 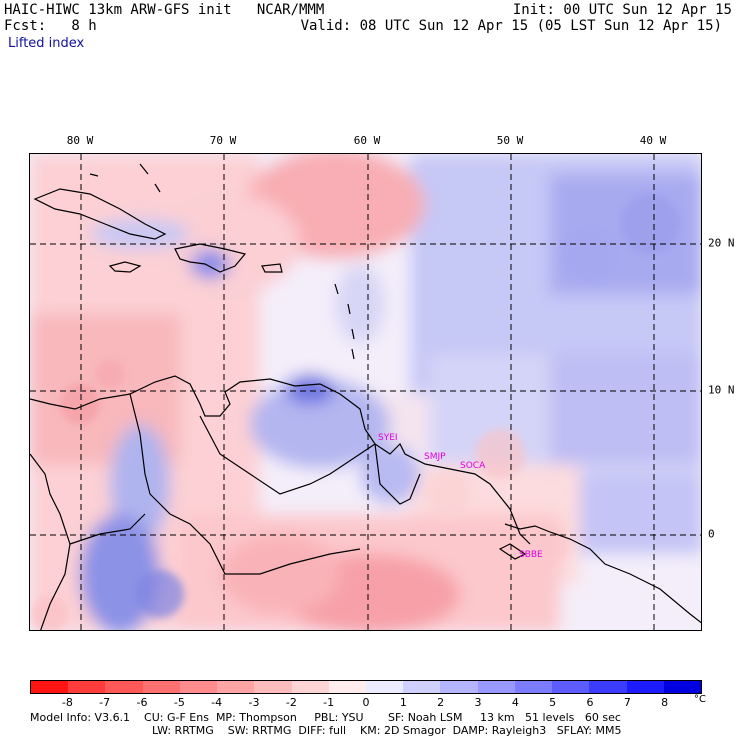 What do you see at coordinates (217, 702) in the screenshot?
I see `colorbar-tick-label: -4` at bounding box center [217, 702].